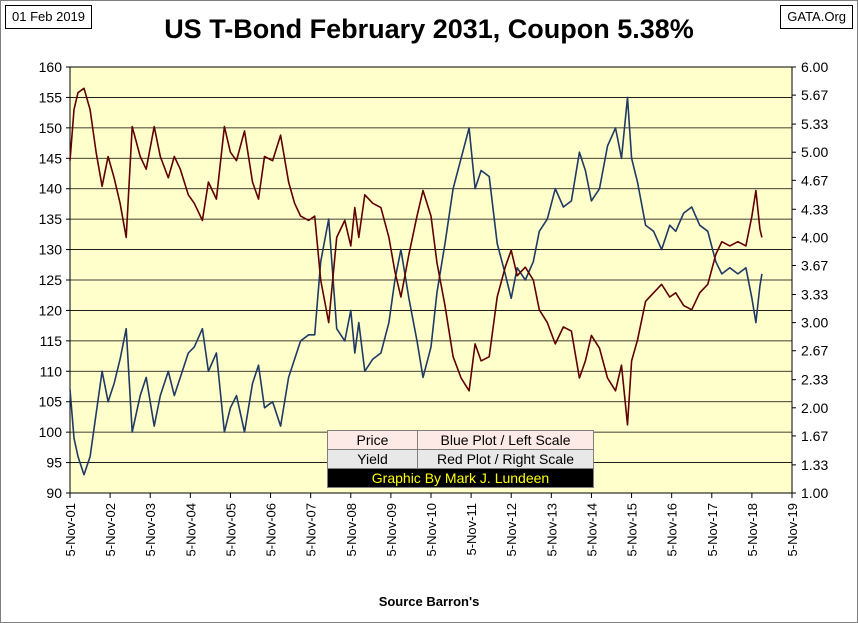  Describe the element at coordinates (51, 158) in the screenshot. I see `left-tick-label: 145` at that location.